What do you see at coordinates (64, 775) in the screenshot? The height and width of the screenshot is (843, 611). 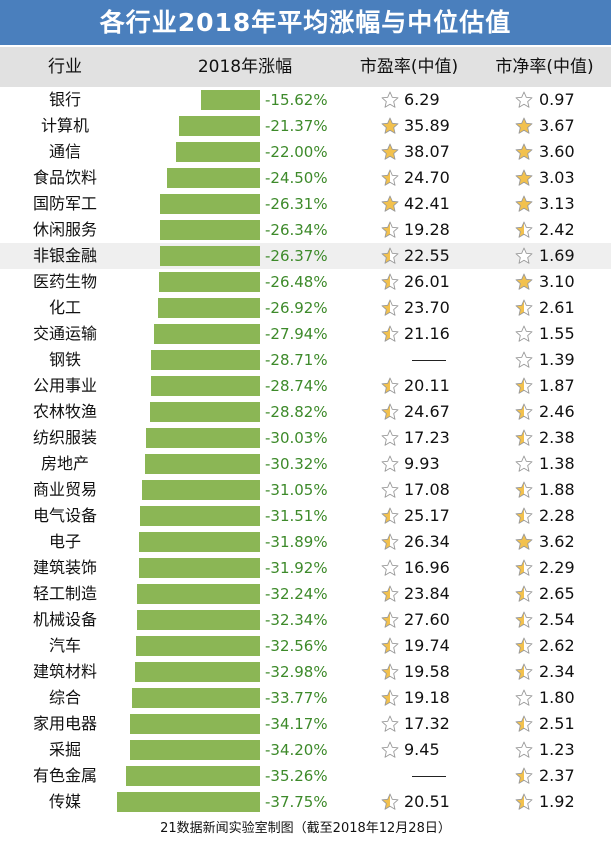 I see `industry-label: 有色金属` at bounding box center [64, 775].